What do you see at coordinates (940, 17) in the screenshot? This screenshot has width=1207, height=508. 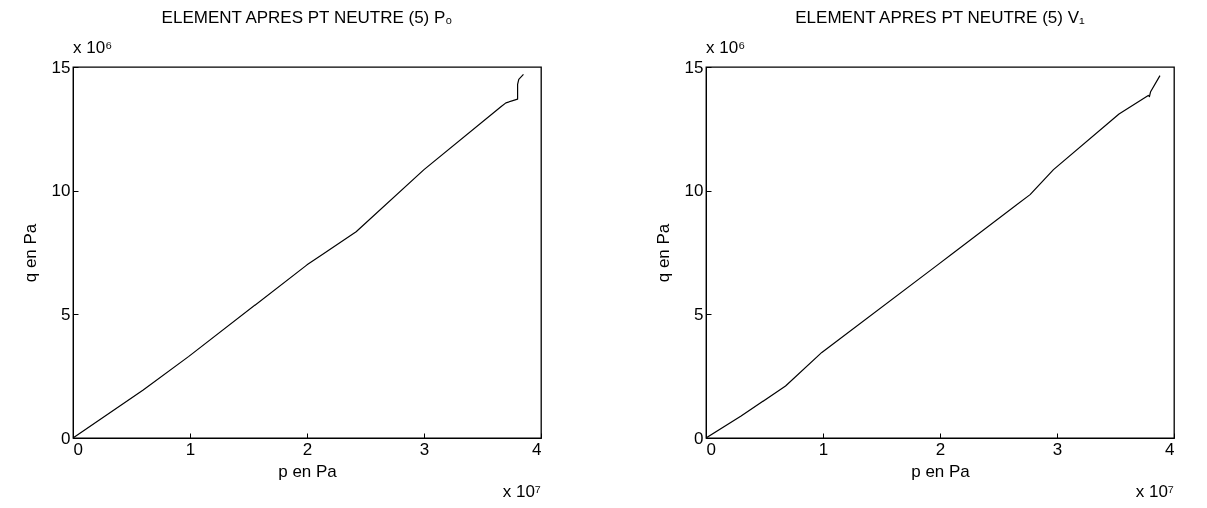 I see `chart-title: ELEMENT APRES PT NEUTRE (5) V₁` at bounding box center [940, 17].